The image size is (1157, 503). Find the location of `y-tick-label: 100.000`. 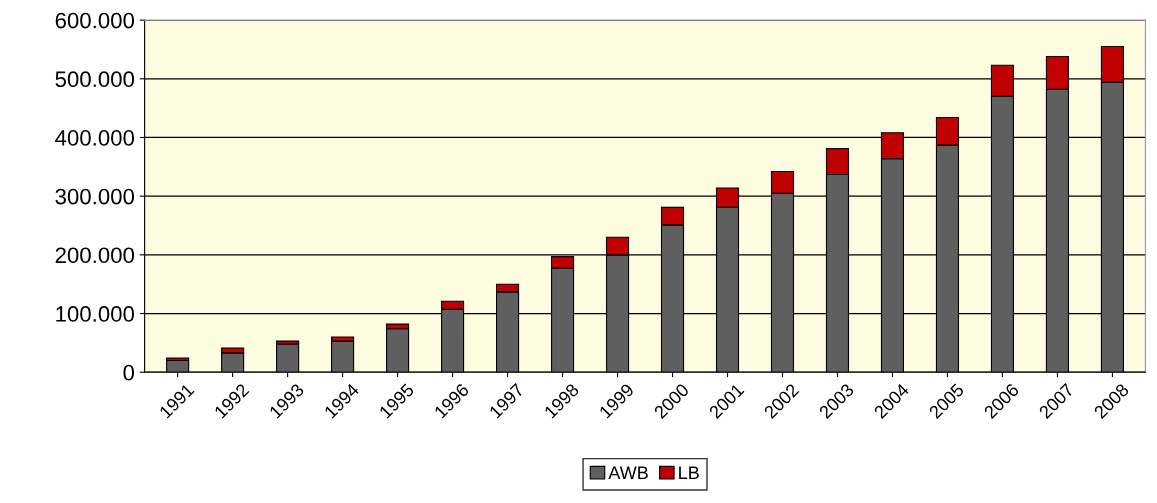

y-tick-label: 100.000 is located at coordinates (95, 314).